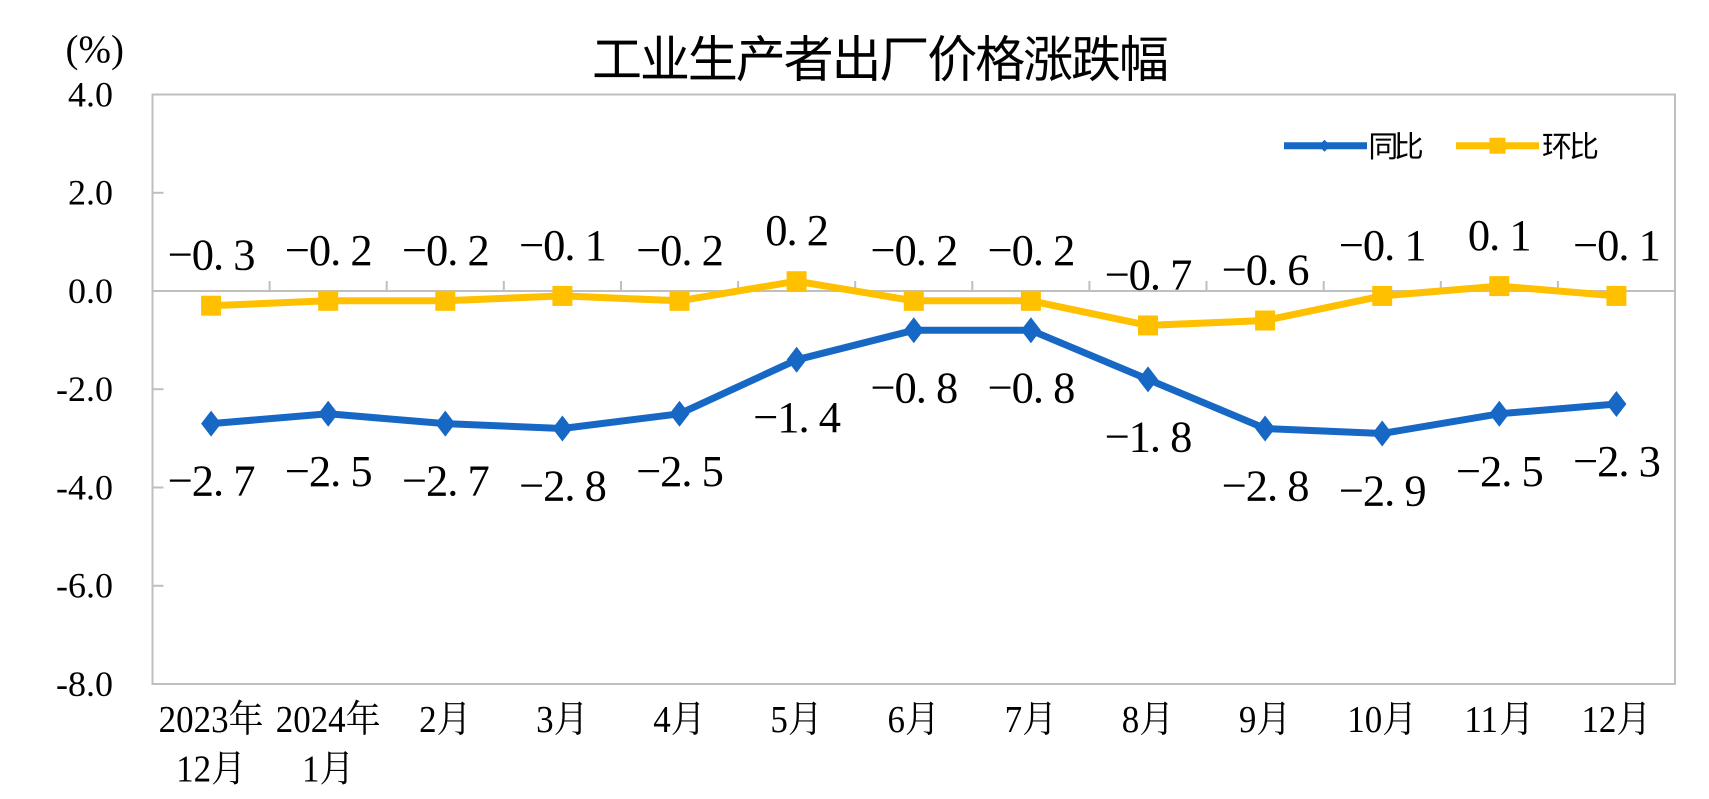 Image resolution: width=1709 pixels, height=799 pixels. What do you see at coordinates (1382, 491) in the screenshot?
I see `svg-text: −2. 9` at bounding box center [1382, 491].